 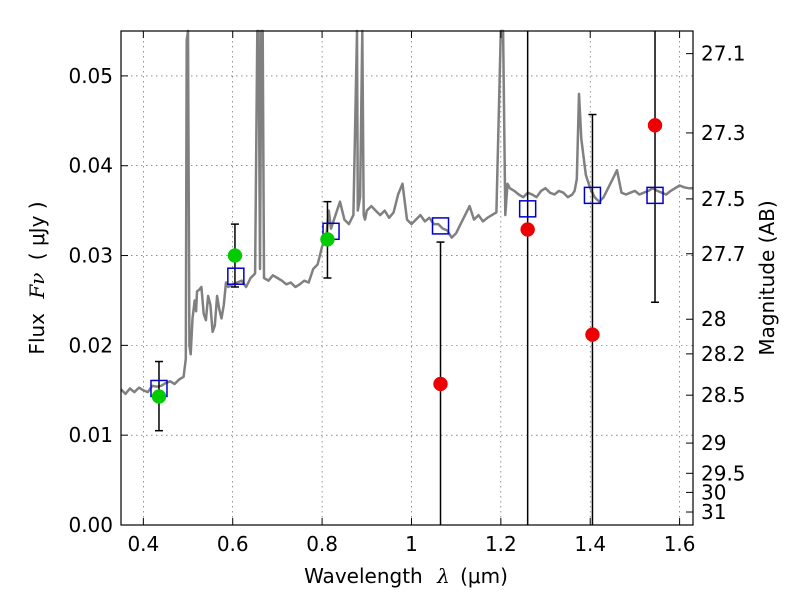 I want to click on y-tick-label: 0.02, so click(x=90, y=345).